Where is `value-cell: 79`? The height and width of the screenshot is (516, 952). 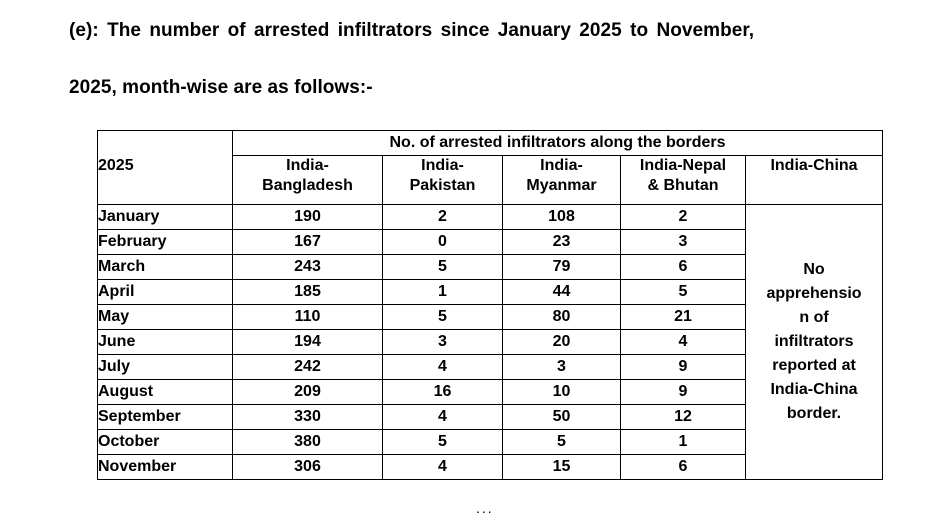
value-cell: 79 is located at coordinates (561, 267).